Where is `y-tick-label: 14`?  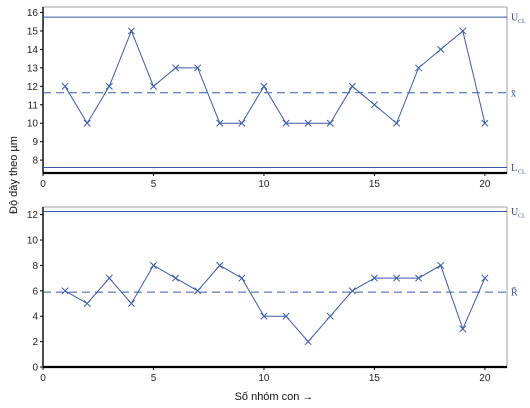
y-tick-label: 14 is located at coordinates (33, 50).